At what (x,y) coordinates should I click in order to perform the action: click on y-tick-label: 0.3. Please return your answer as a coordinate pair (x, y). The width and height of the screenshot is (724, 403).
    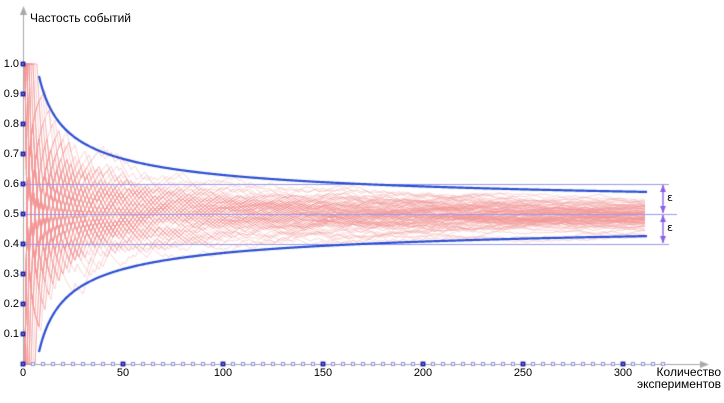
    Looking at the image, I should click on (11, 274).